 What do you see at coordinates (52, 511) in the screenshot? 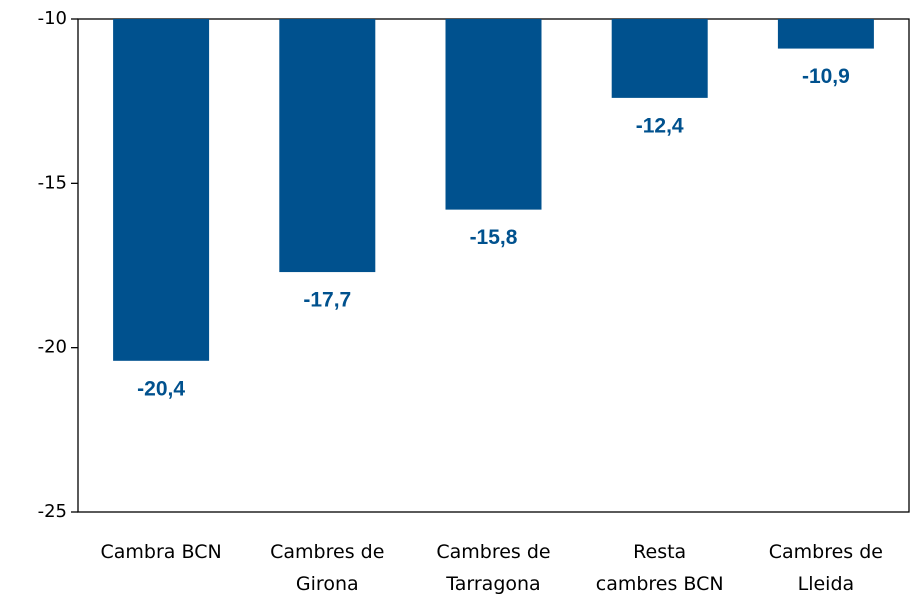
I see `y-tick-label: -25` at bounding box center [52, 511].